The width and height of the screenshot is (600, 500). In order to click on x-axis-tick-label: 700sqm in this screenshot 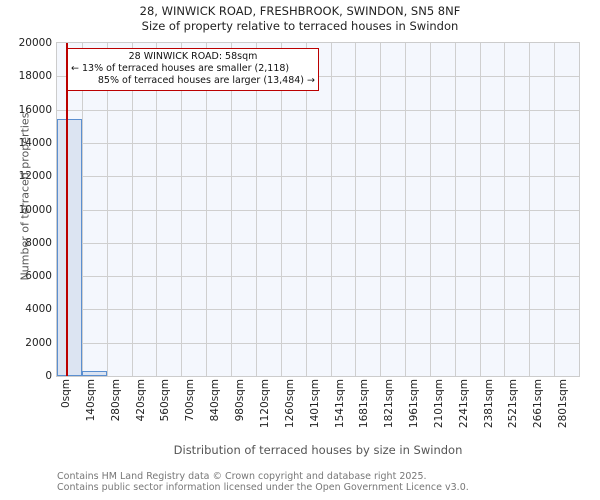, I will do `click(190, 400)`.